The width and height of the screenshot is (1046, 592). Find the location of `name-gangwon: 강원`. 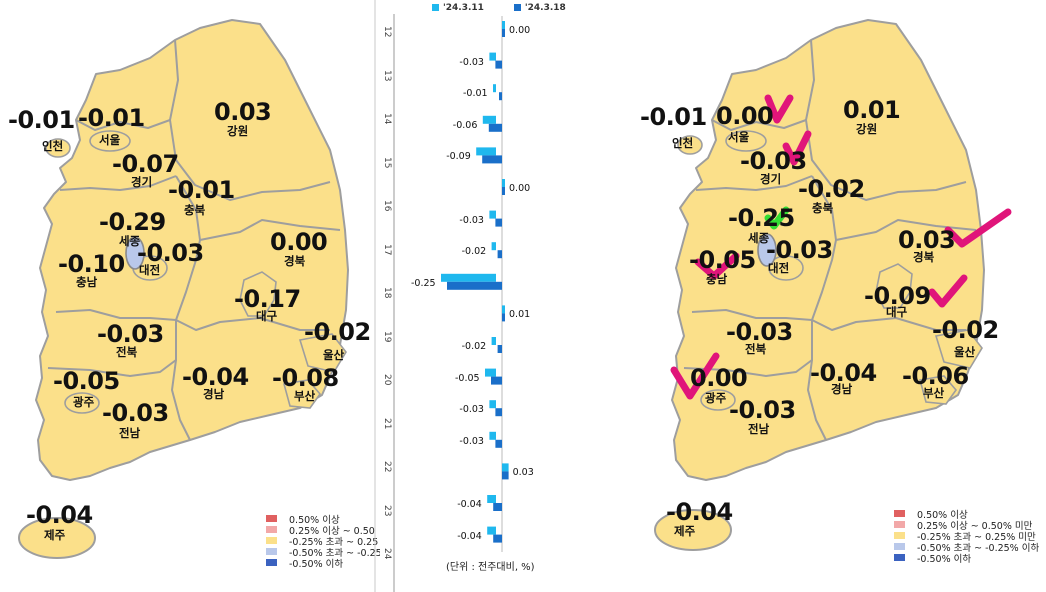

name-gangwon: 강원 is located at coordinates (867, 129).